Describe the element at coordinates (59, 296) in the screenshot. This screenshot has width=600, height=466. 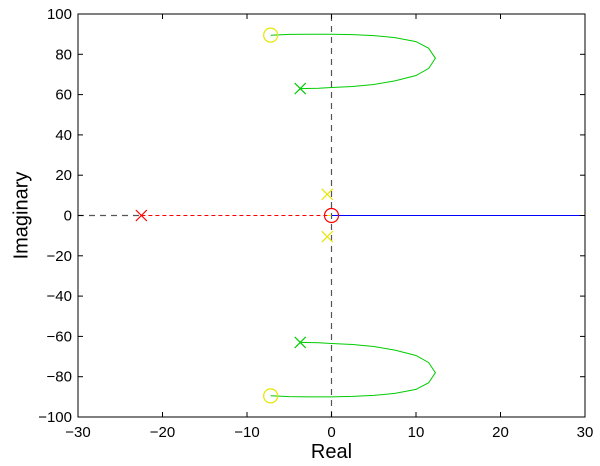
I see `y-tick-label: −40` at that location.